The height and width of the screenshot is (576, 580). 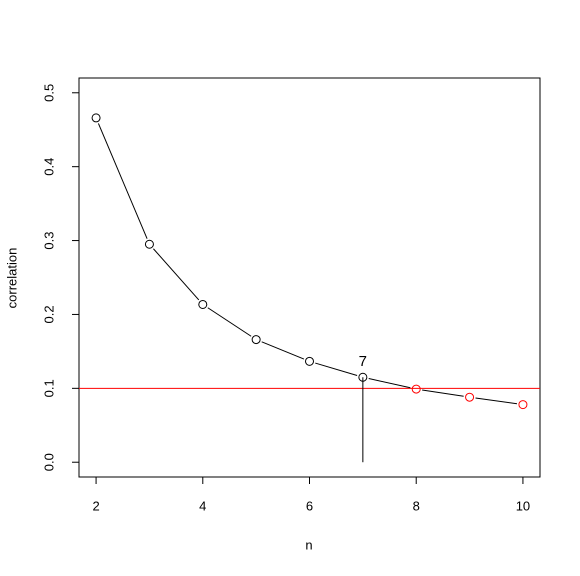 I want to click on y-tick-label: 0.4, so click(x=48, y=167).